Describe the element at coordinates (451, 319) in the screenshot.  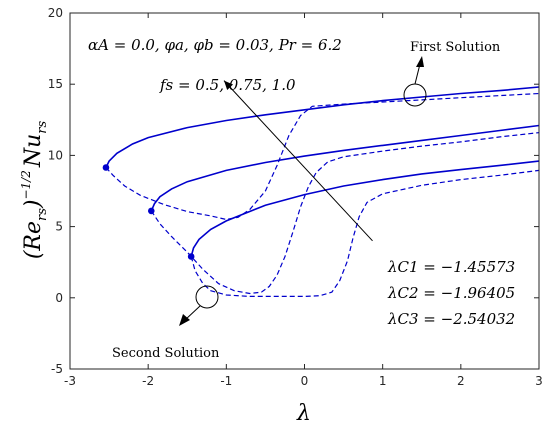
I see `critical-label-3: λC3 = −2.54032` at that location.